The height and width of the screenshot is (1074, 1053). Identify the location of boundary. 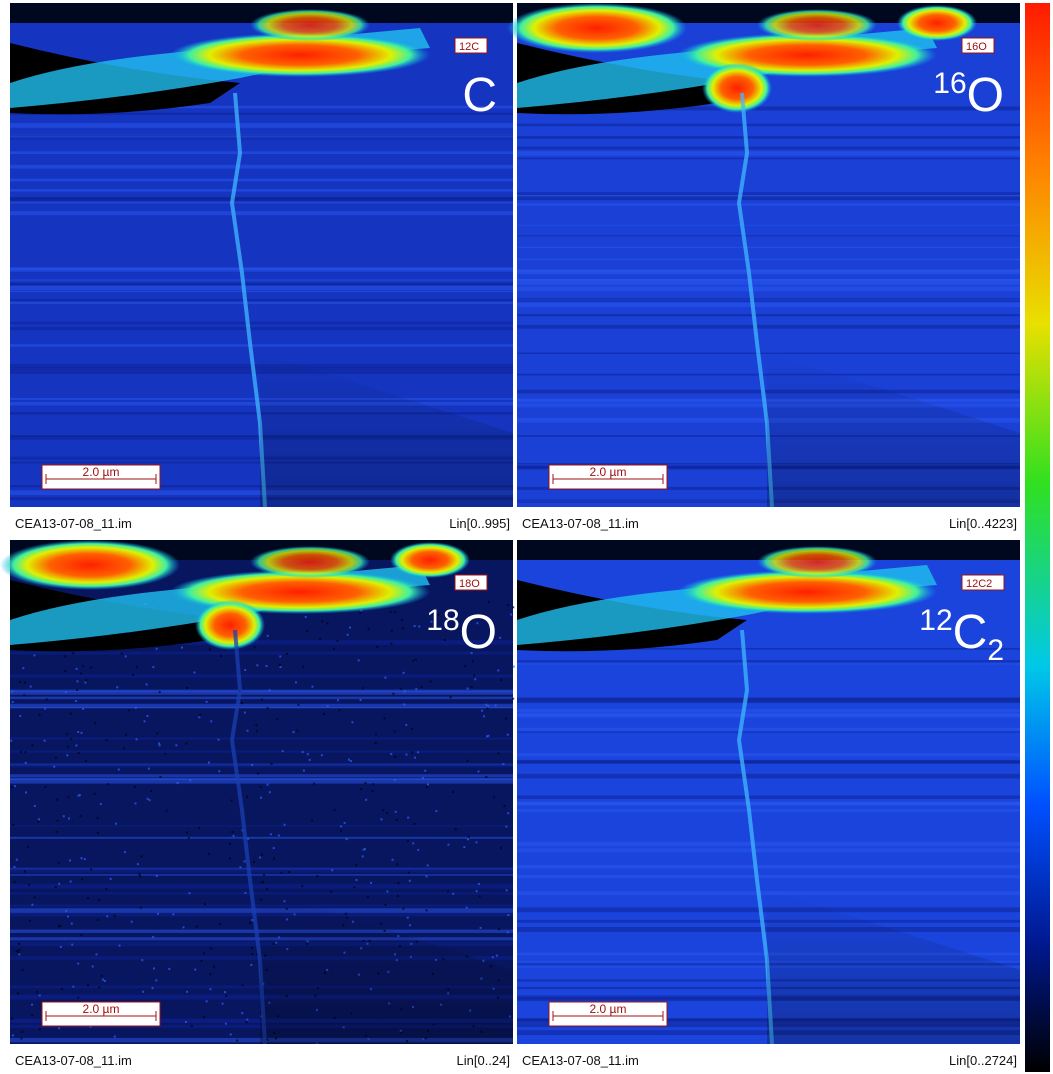
(386, 967).